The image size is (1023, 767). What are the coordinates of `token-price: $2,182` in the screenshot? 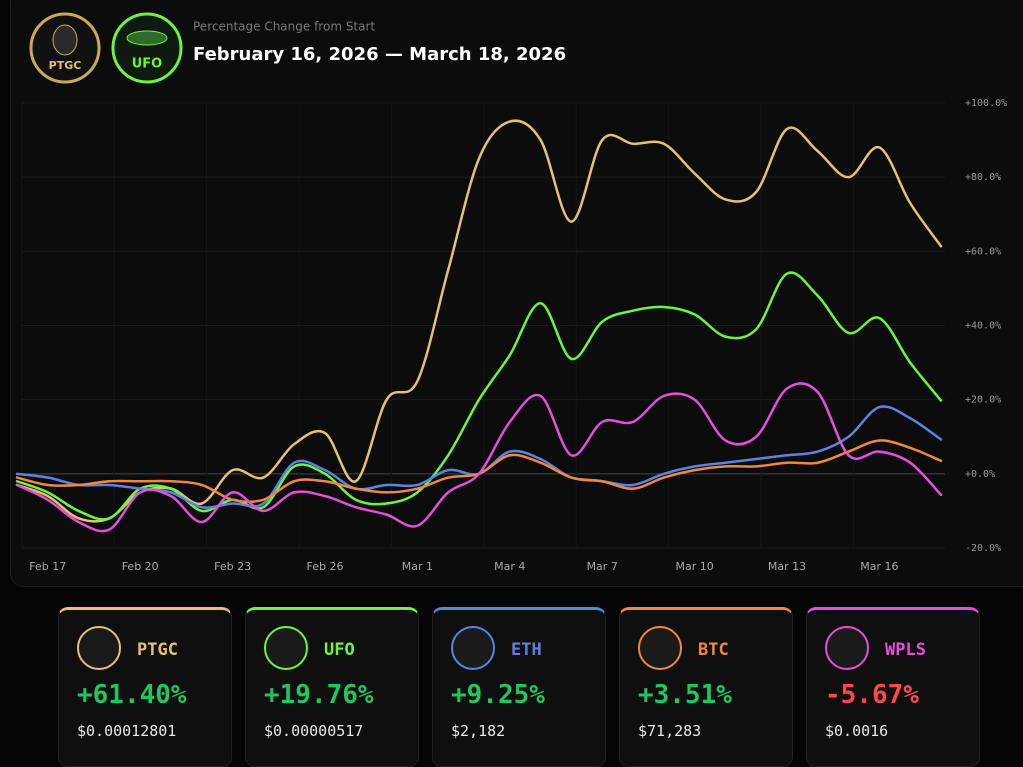 It's located at (478, 731).